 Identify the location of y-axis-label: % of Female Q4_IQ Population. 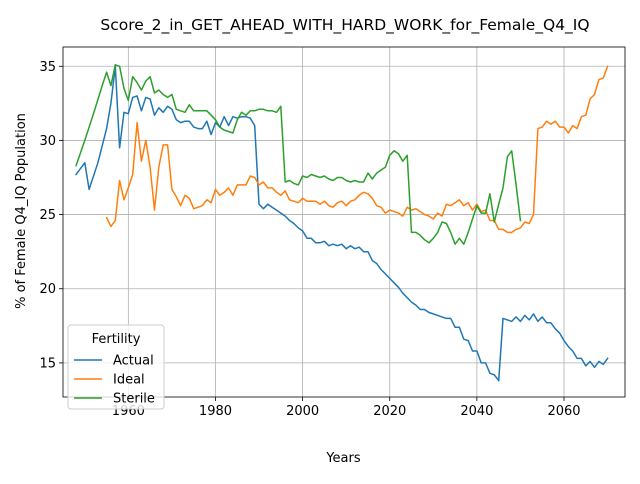
(21, 211).